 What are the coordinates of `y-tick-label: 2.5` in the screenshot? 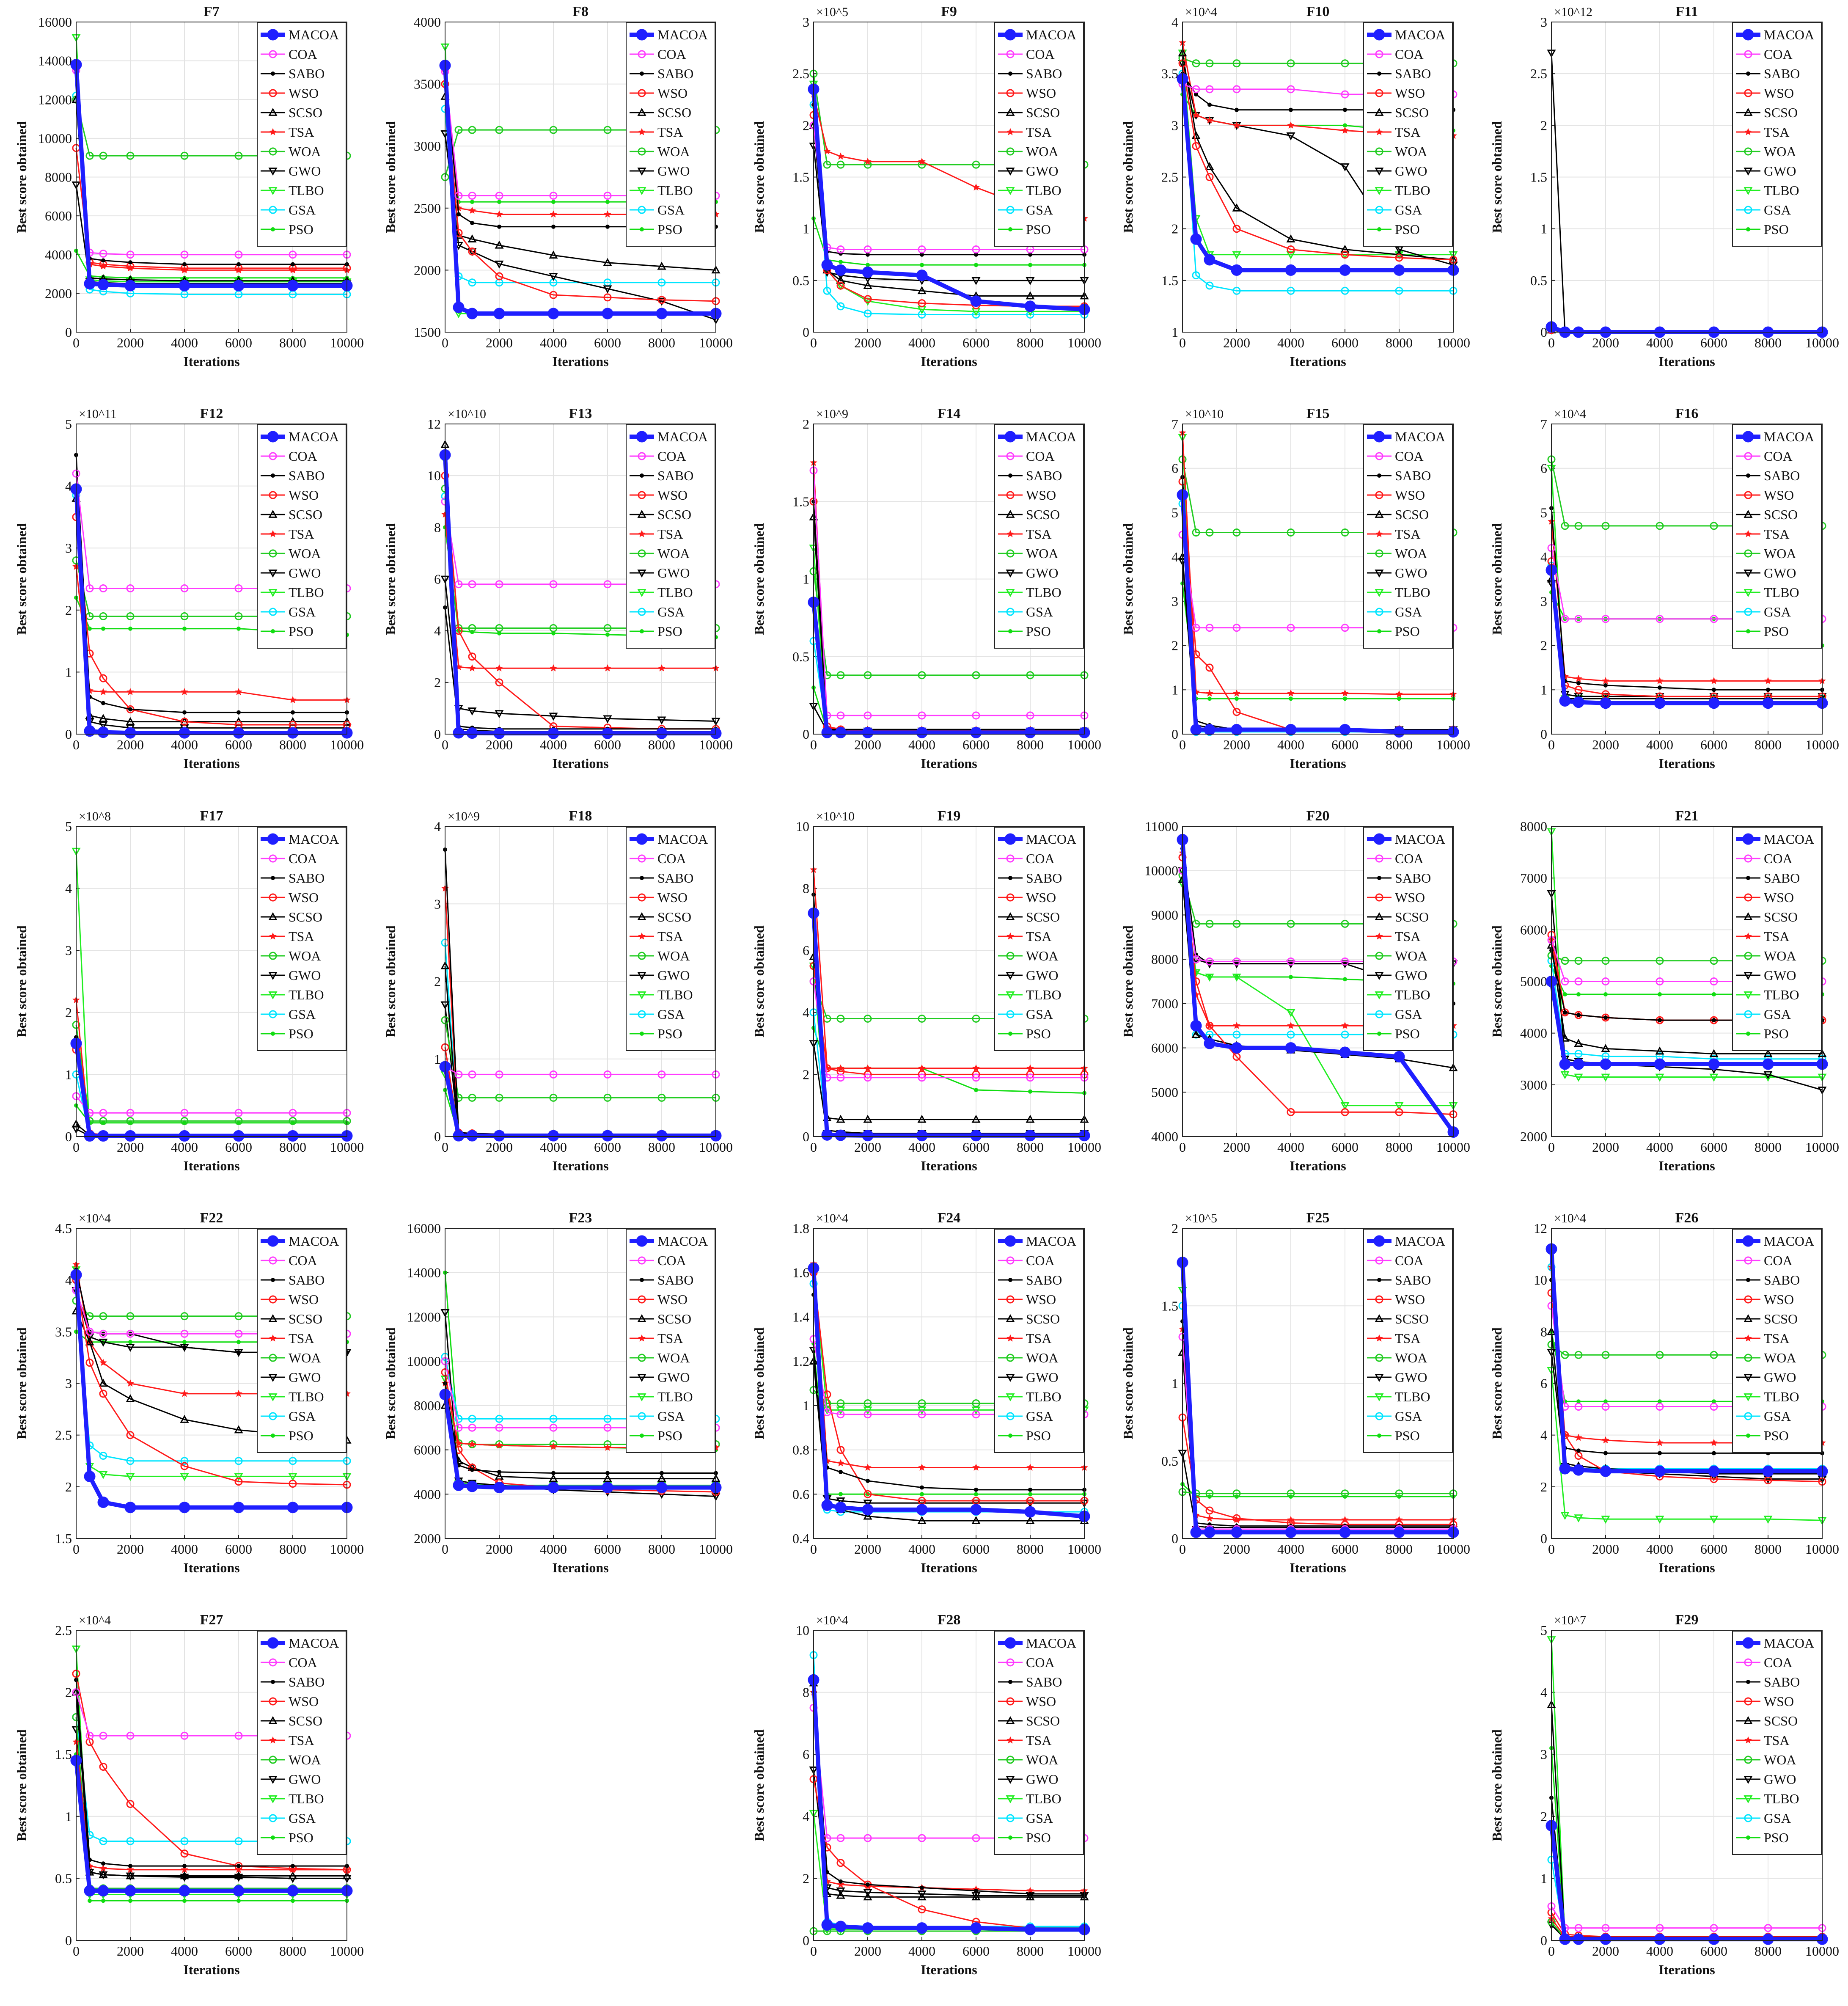 It's located at (63, 1630).